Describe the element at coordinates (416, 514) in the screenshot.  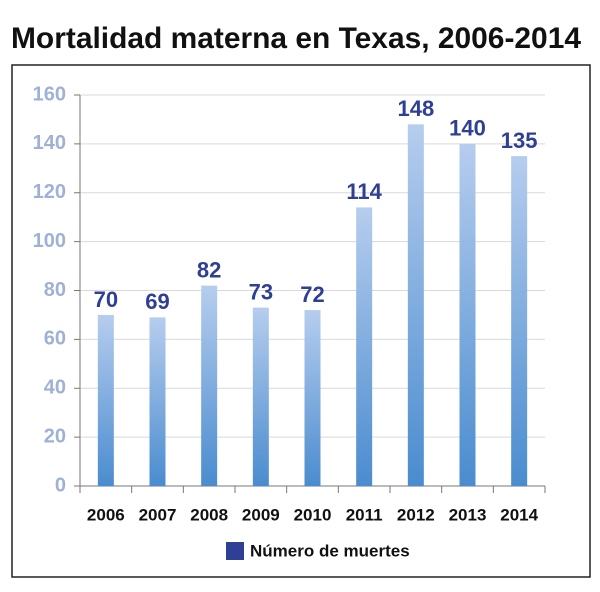
I see `x-tick-label: 2012` at that location.